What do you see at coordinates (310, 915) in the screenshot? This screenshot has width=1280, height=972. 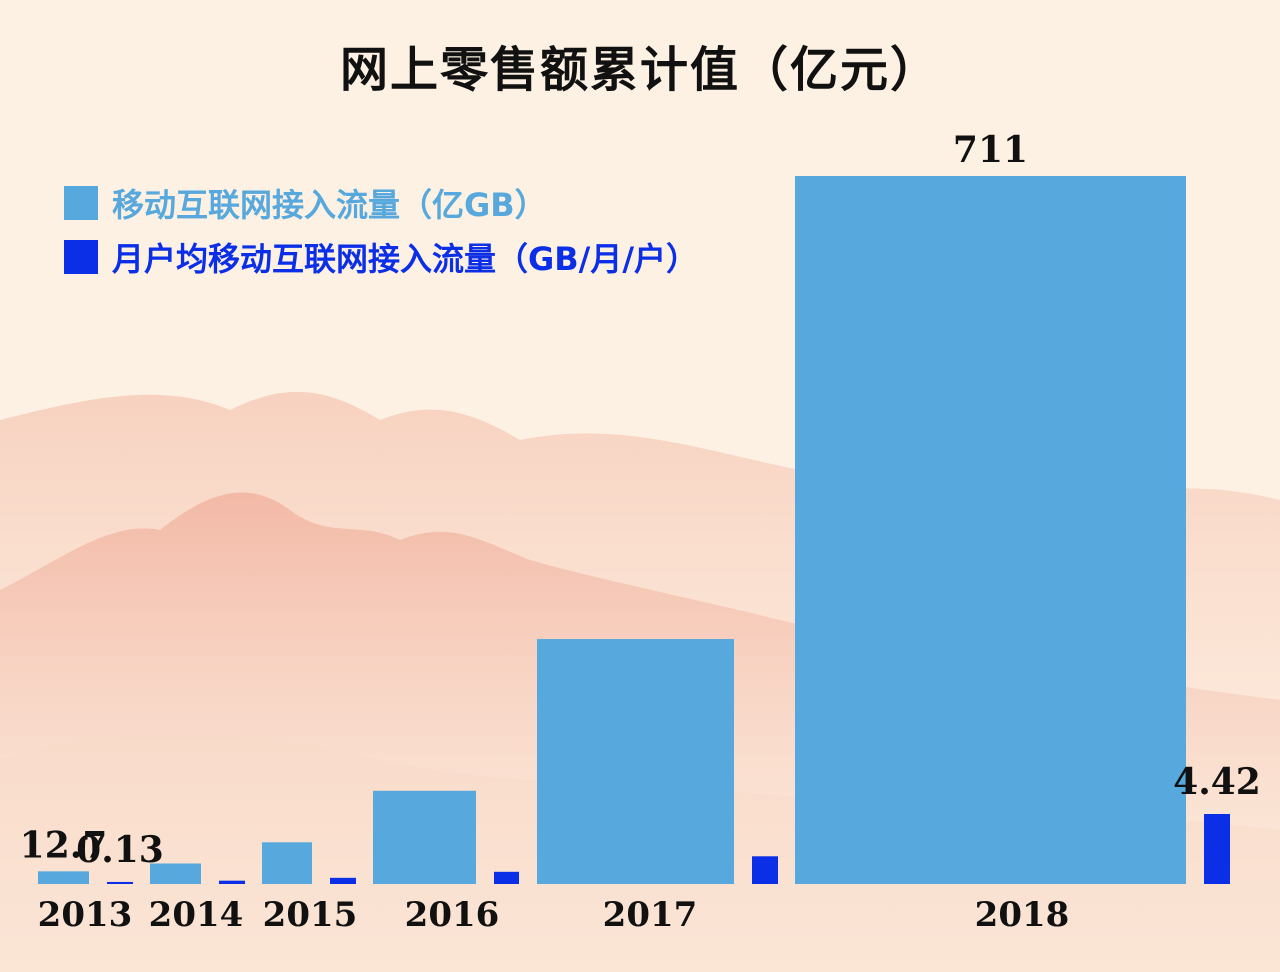 I see `x-tick-label-2015: 2015` at bounding box center [310, 915].